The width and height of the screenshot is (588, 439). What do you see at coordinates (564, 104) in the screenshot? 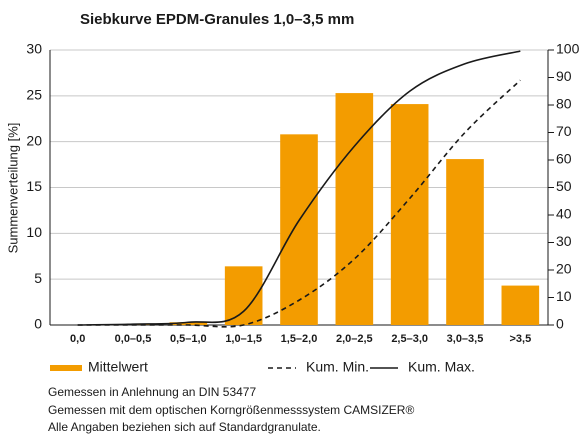
I see `y2-tick-label: 80` at bounding box center [564, 104].